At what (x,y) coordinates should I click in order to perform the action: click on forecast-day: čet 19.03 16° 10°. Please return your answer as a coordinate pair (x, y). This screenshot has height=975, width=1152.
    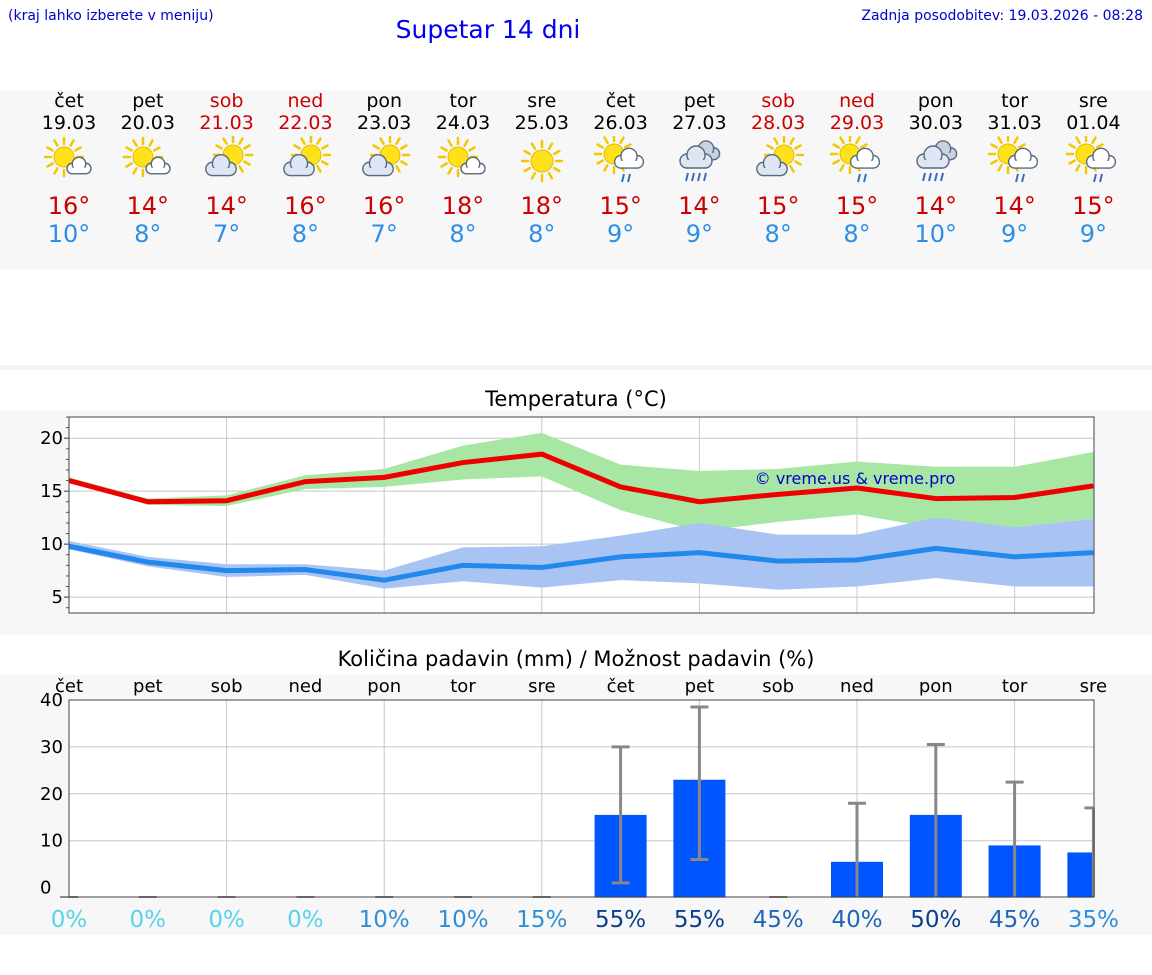
    Looking at the image, I should click on (69, 169).